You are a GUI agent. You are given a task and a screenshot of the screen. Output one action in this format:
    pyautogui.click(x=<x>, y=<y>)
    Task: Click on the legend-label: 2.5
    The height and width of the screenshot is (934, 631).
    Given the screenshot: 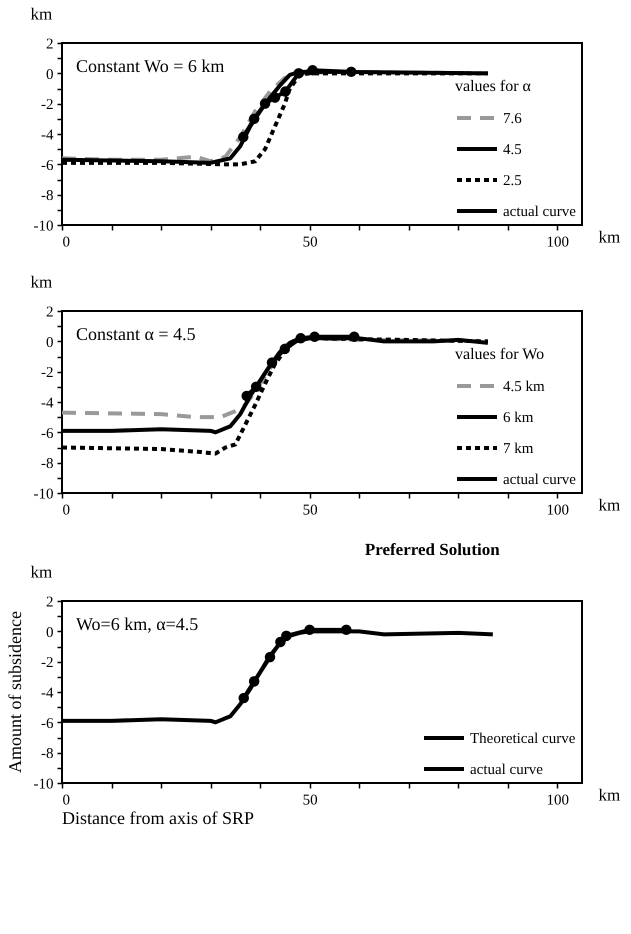 What is the action you would take?
    pyautogui.click(x=512, y=181)
    